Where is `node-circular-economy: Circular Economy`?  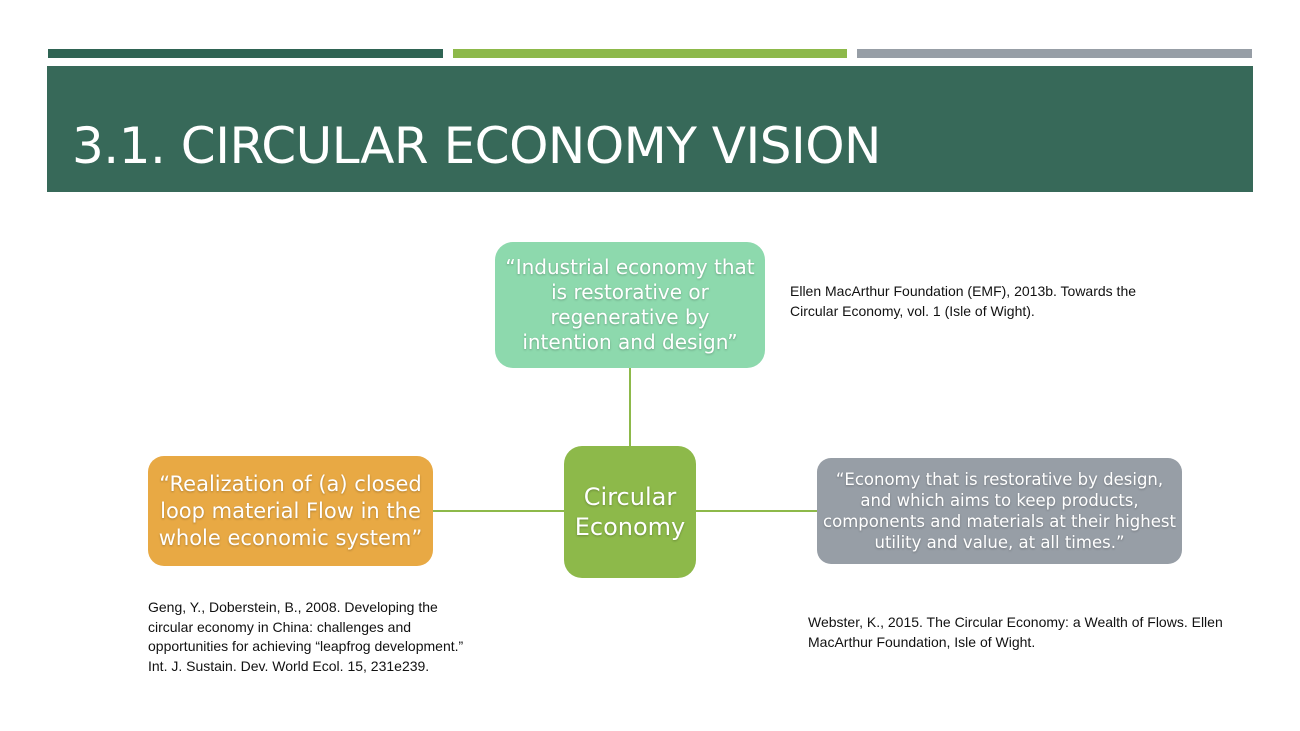 node-circular-economy: Circular Economy is located at coordinates (630, 512).